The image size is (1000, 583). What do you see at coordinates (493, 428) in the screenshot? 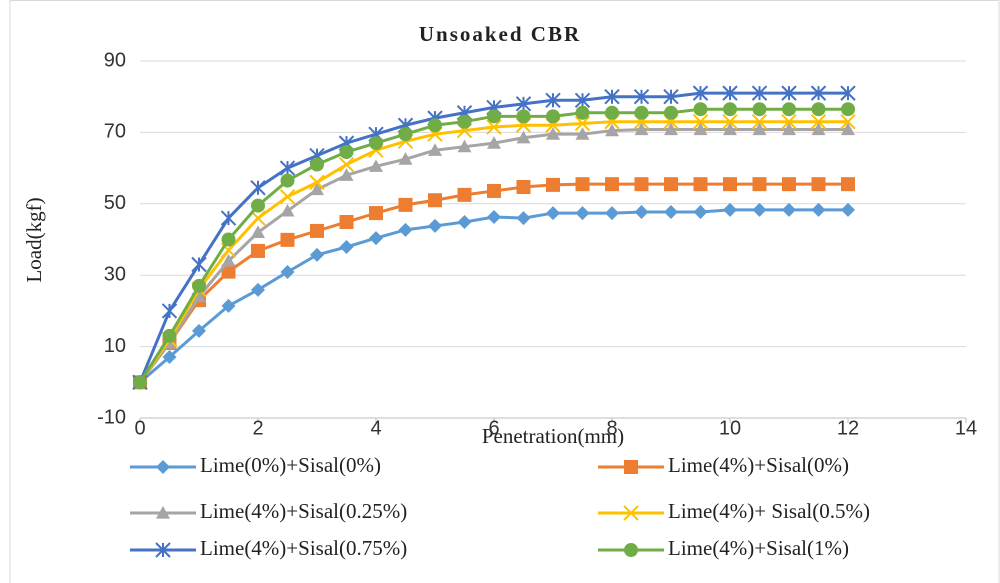
I see `x-tick-label: 6` at bounding box center [493, 428].